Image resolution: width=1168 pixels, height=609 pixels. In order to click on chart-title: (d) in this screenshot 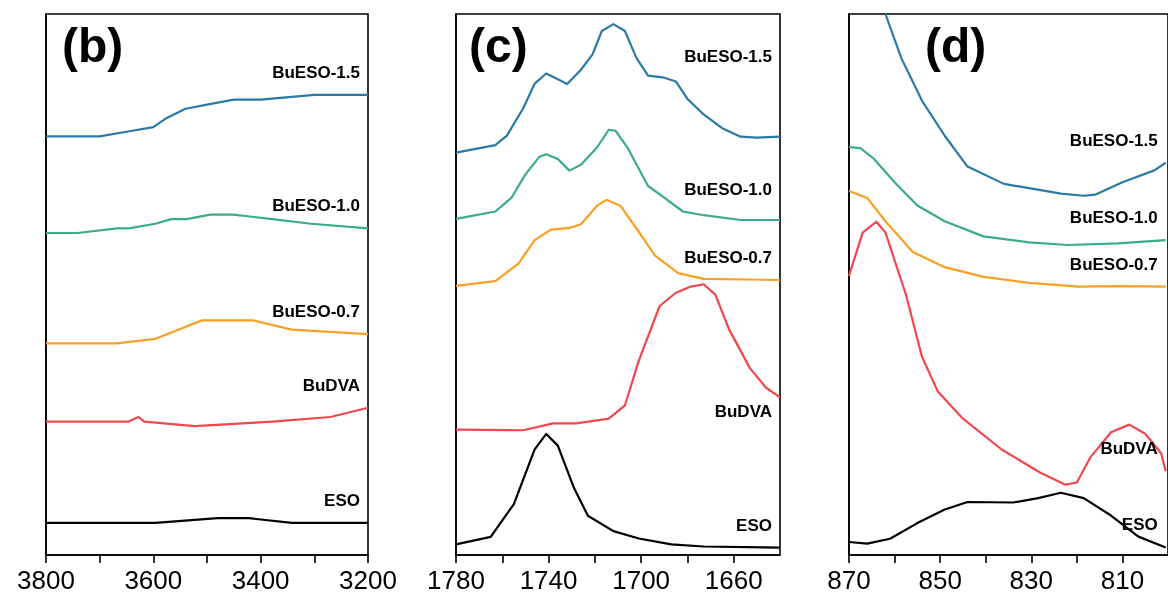, I will do `click(956, 45)`.